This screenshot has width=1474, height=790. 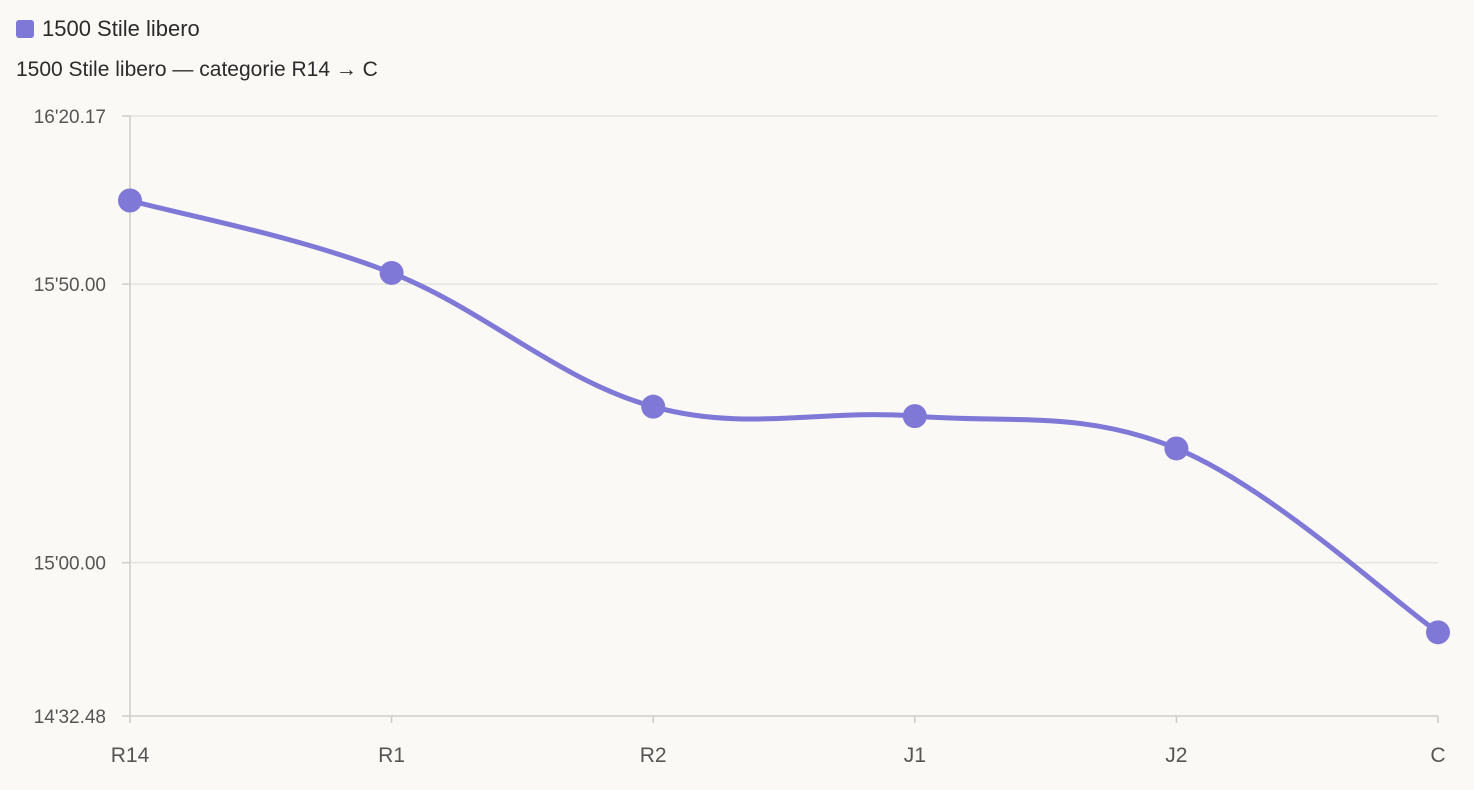 I want to click on x-axis-tick-labels: R14 R1 R2 J1 J2 C, so click(x=778, y=755).